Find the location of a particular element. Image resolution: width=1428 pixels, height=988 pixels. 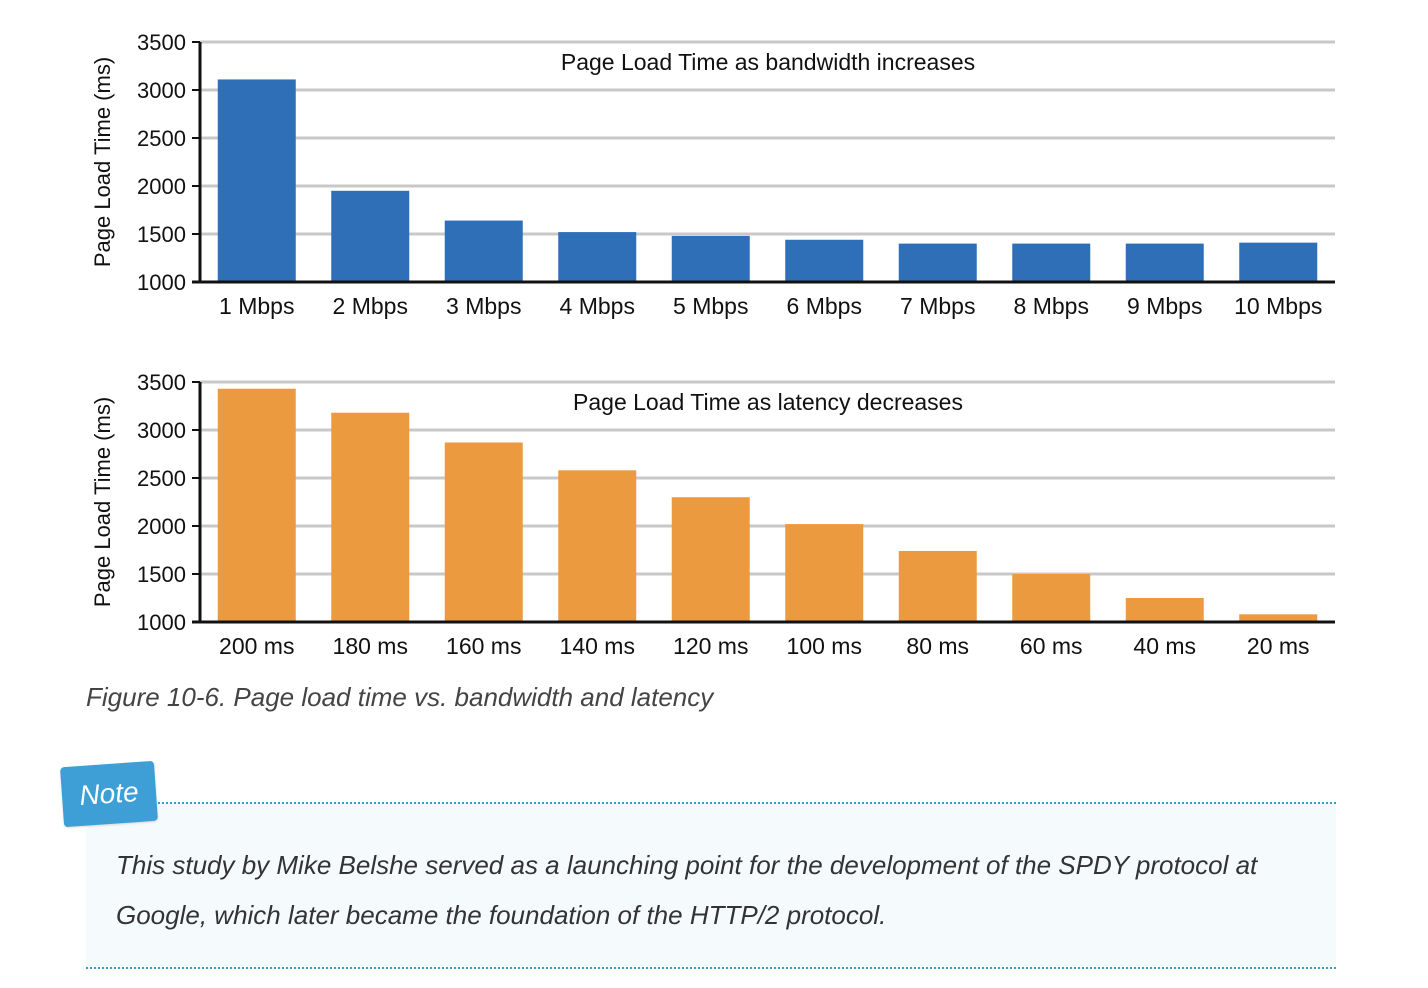

x-tick-label: 180 ms is located at coordinates (370, 646).